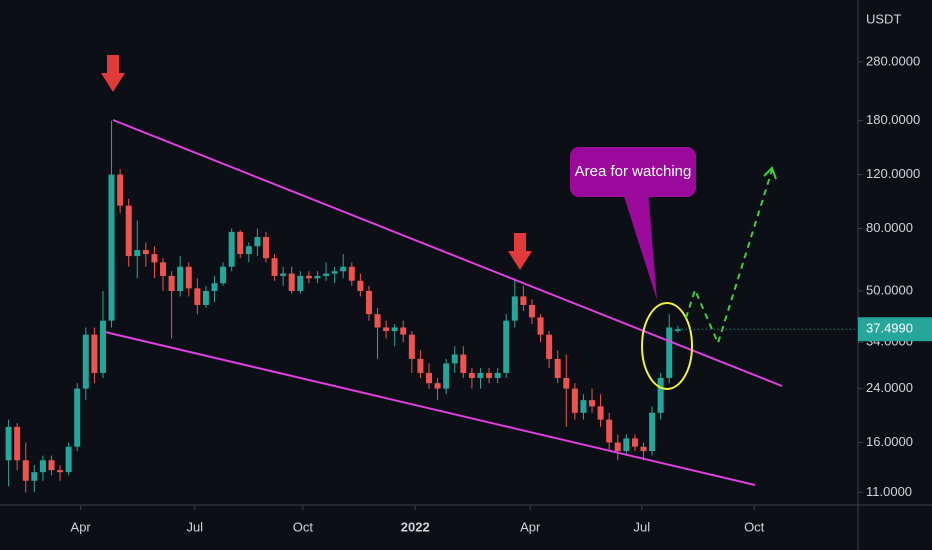 Image resolution: width=932 pixels, height=550 pixels. Describe the element at coordinates (883, 18) in the screenshot. I see `y-axis-label: USDT` at that location.